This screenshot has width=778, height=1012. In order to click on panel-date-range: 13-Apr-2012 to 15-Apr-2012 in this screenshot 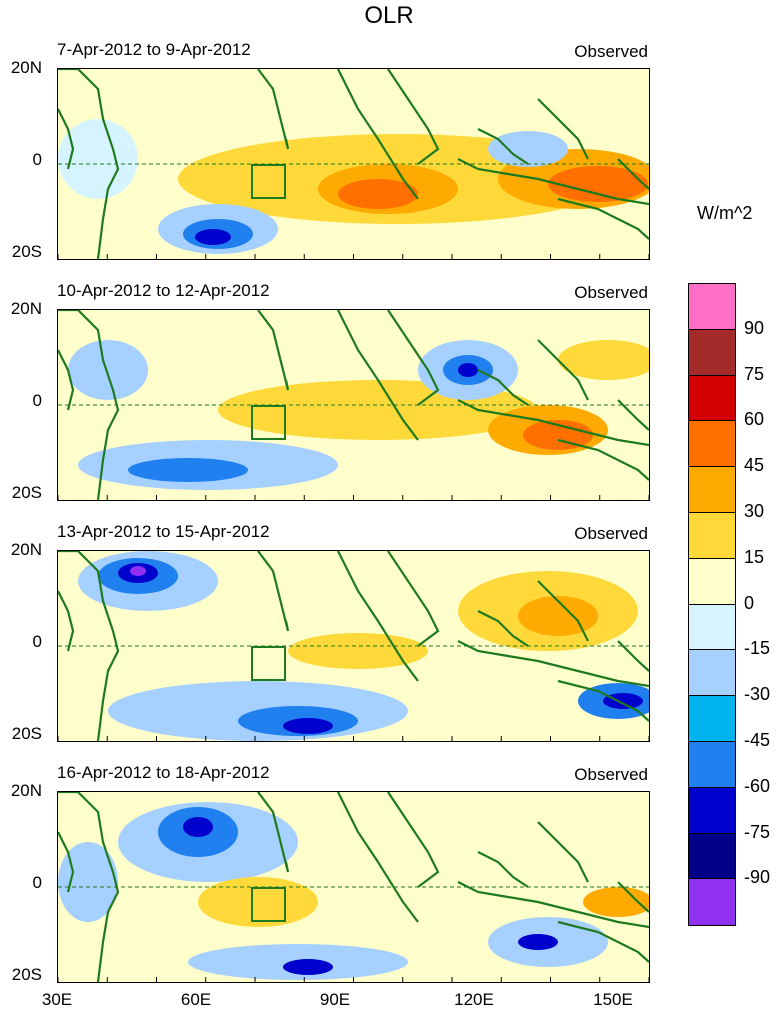, I will do `click(163, 531)`.